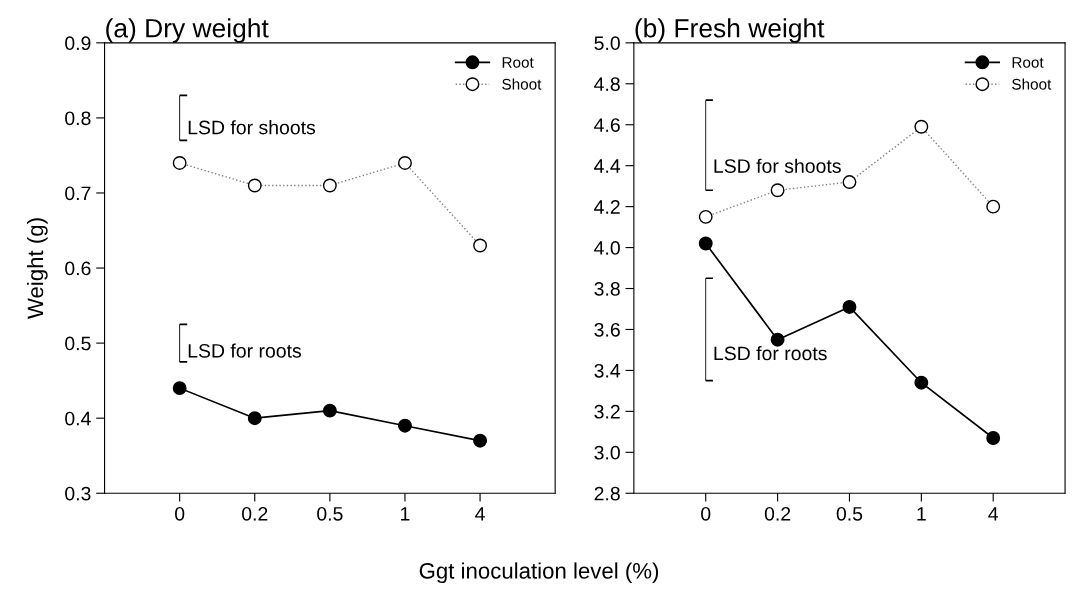 Image resolution: width=1078 pixels, height=595 pixels. I want to click on y-tick-label: 2.8, so click(607, 493).